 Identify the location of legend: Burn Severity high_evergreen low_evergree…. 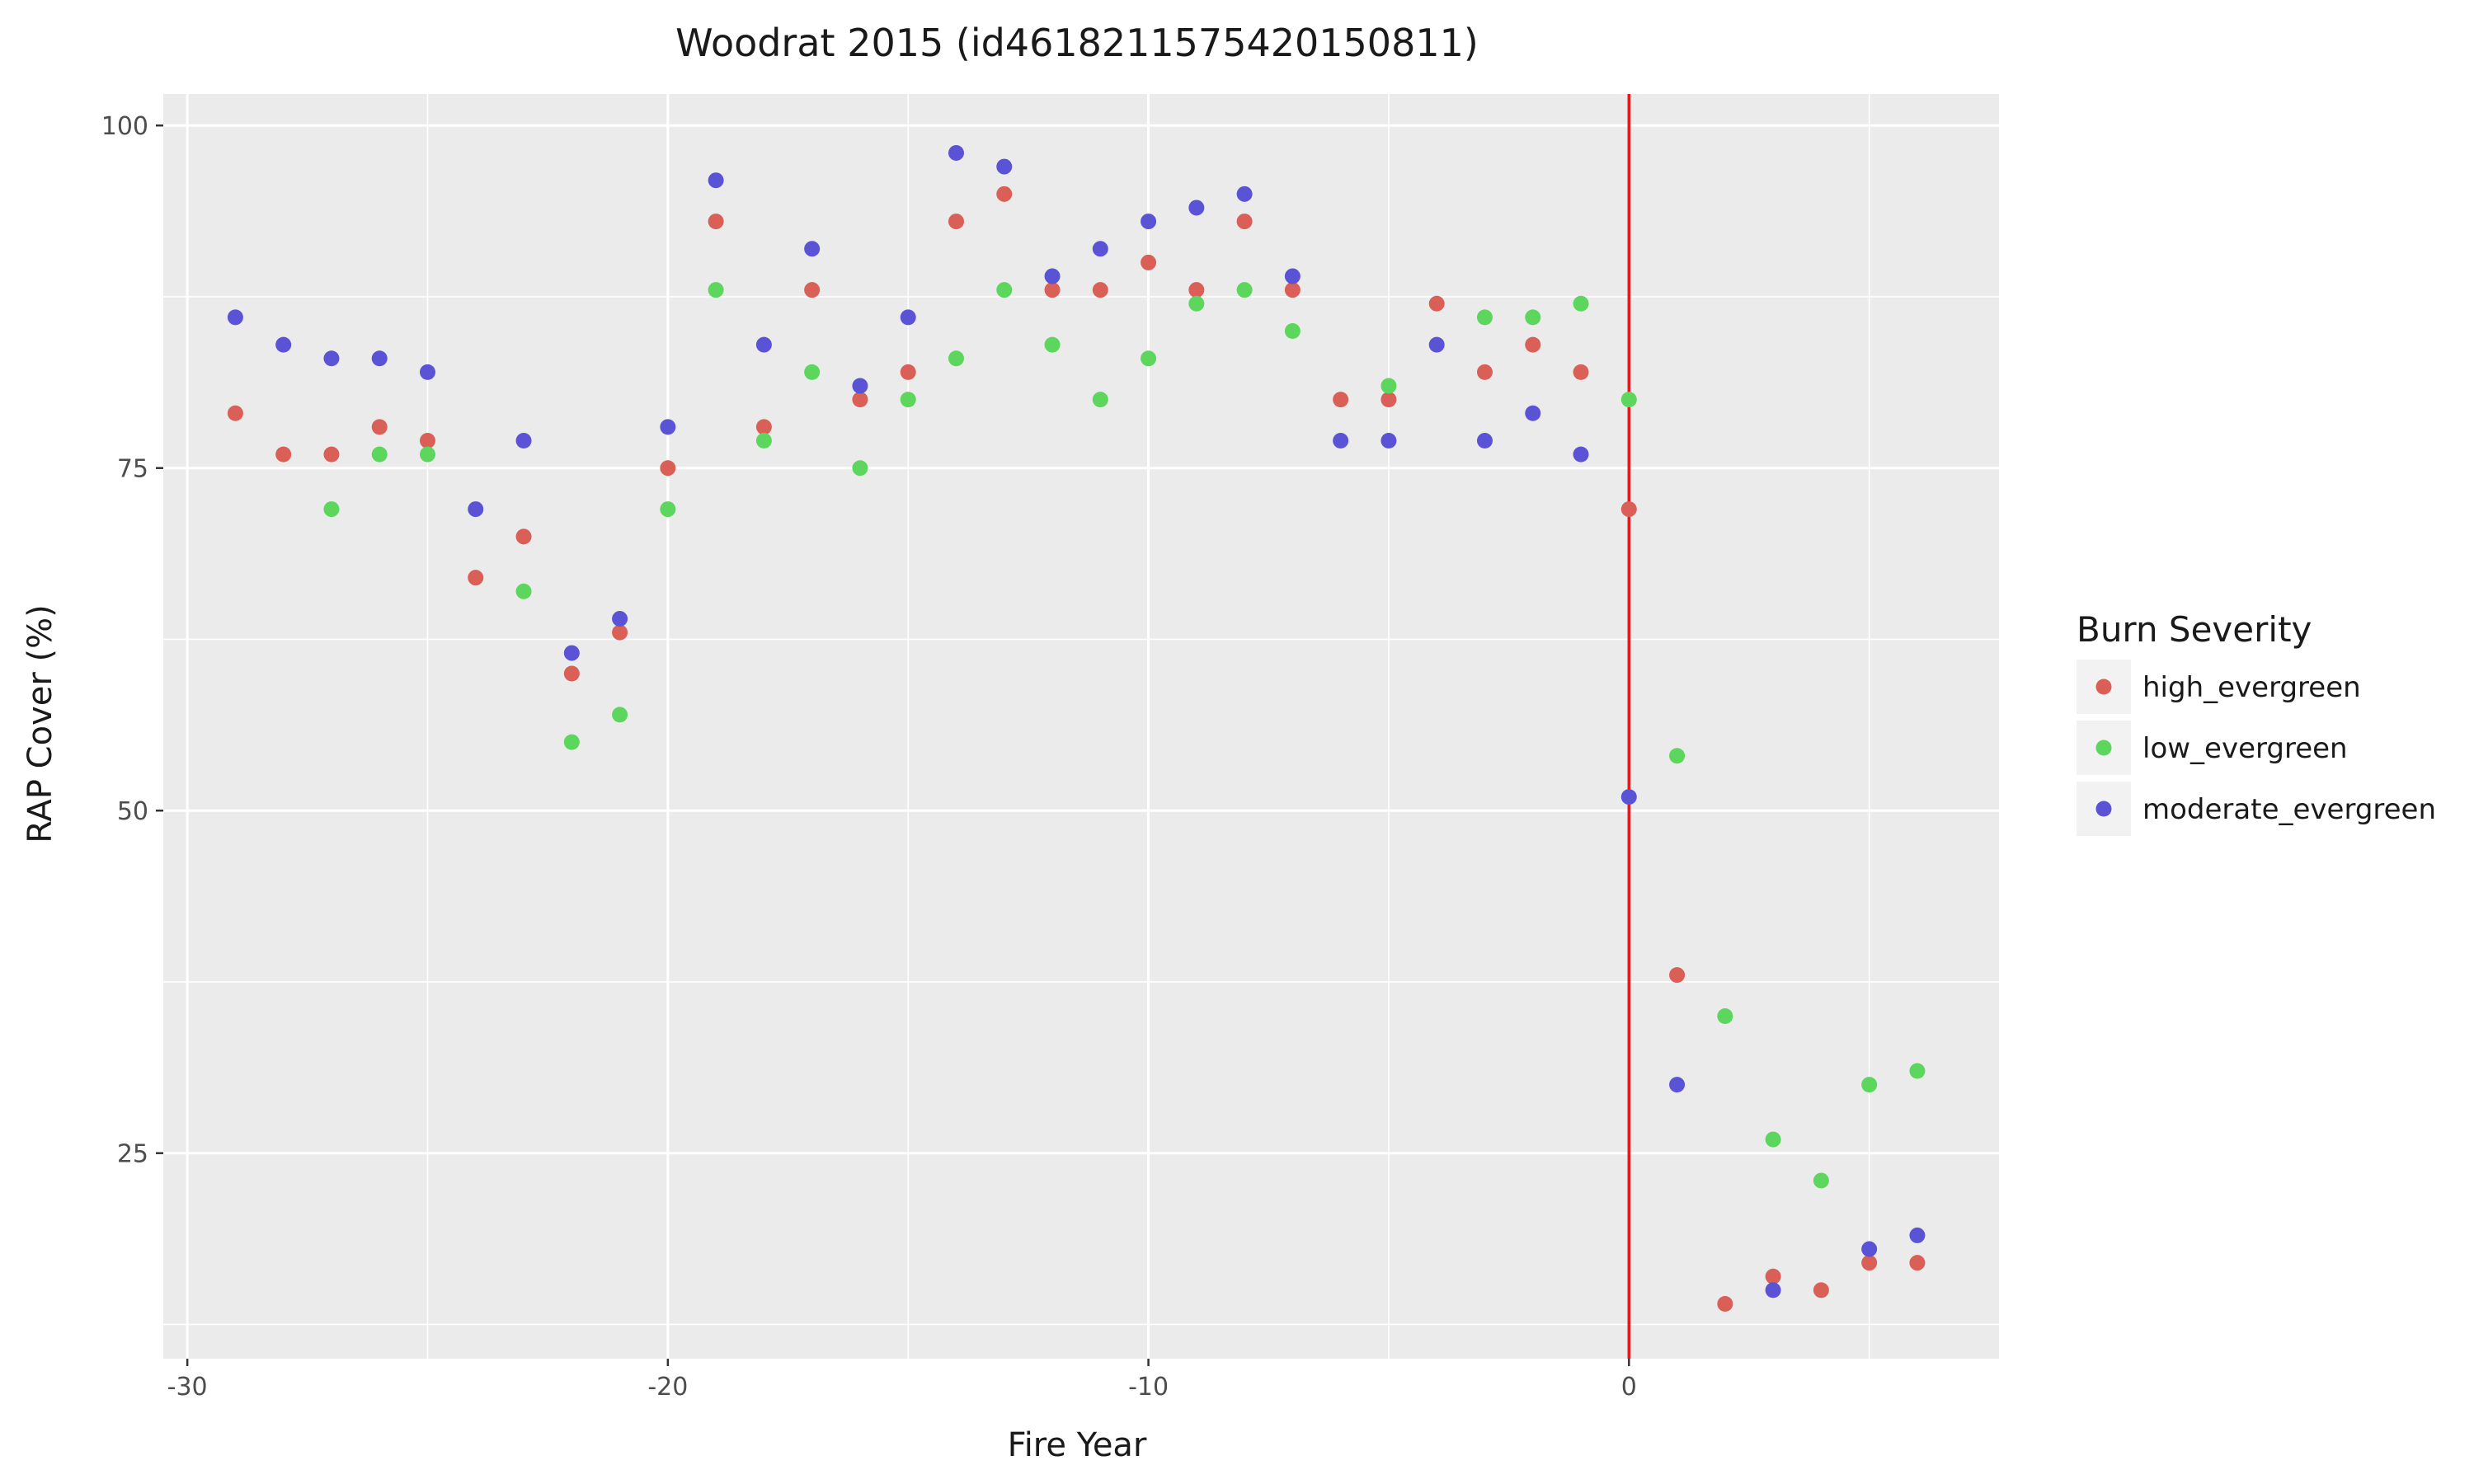
(2256, 722).